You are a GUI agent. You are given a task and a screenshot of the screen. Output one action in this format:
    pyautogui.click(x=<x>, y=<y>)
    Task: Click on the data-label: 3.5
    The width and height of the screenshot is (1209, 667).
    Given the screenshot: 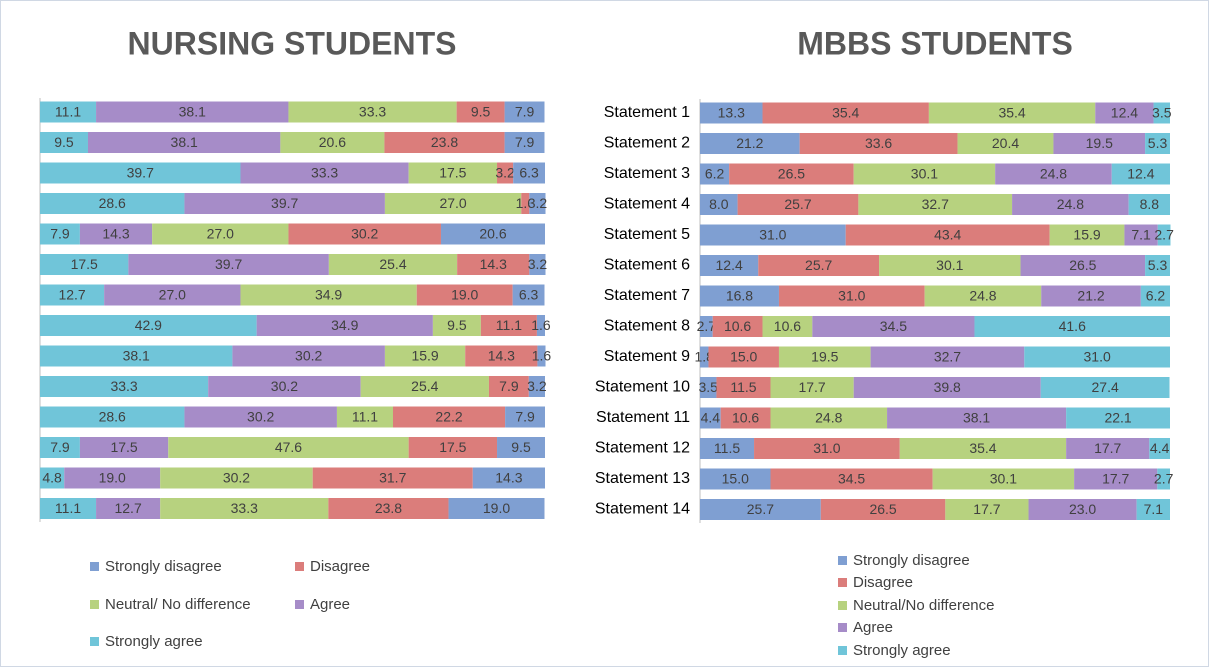 What is the action you would take?
    pyautogui.click(x=708, y=387)
    